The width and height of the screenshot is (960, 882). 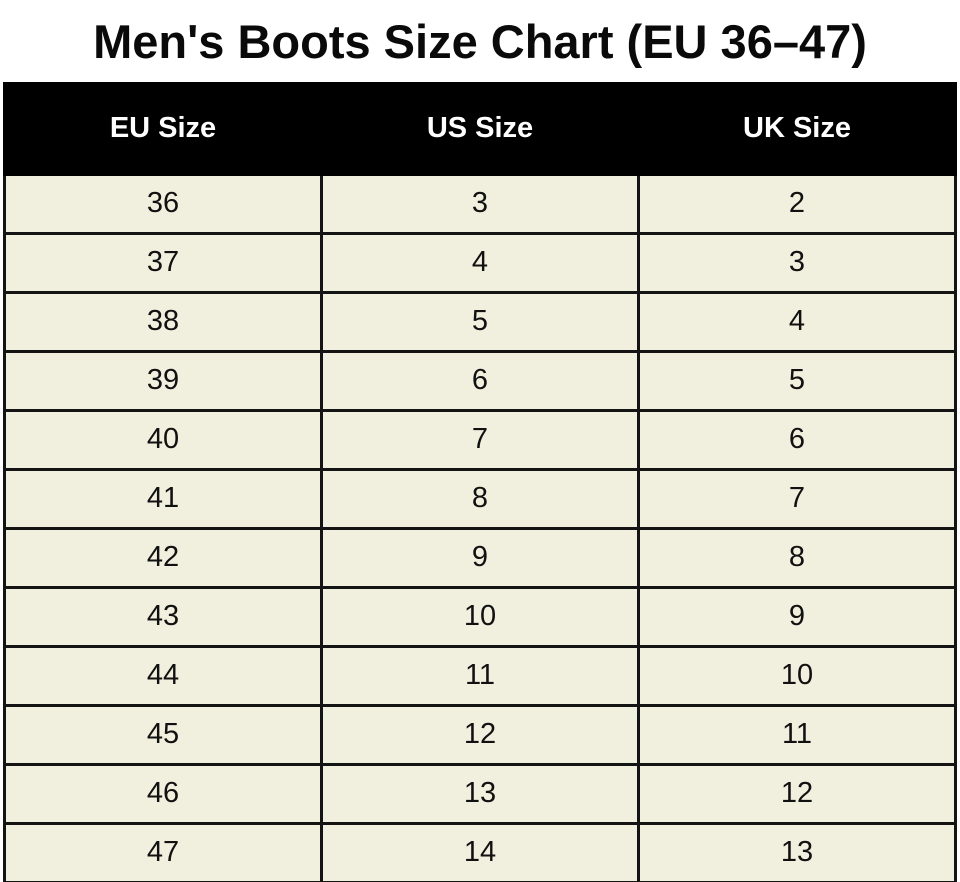 I want to click on table-cell: 14, so click(x=480, y=851).